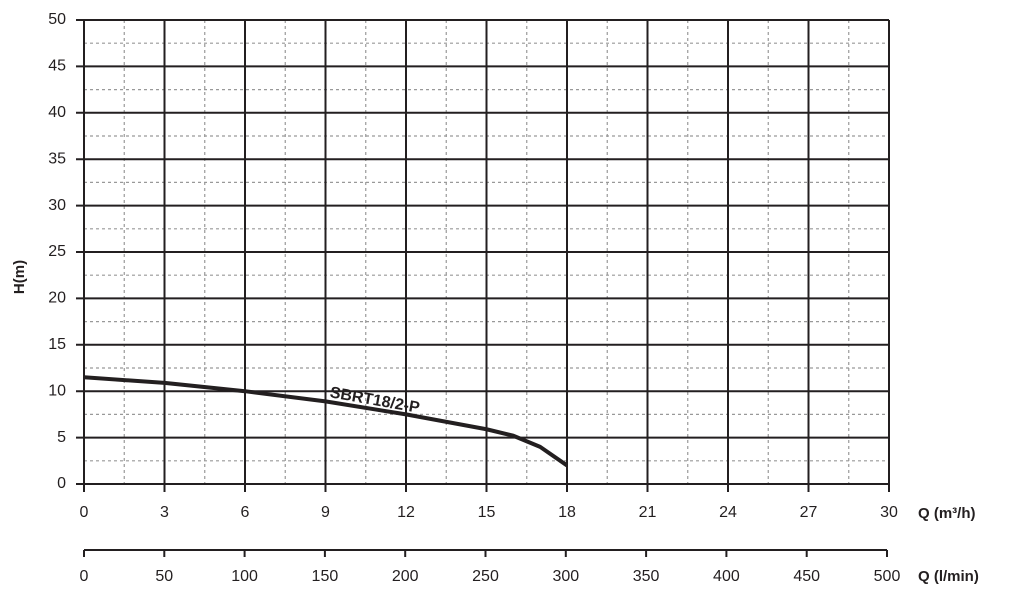  I want to click on y-tick-label: 35, so click(57, 158).